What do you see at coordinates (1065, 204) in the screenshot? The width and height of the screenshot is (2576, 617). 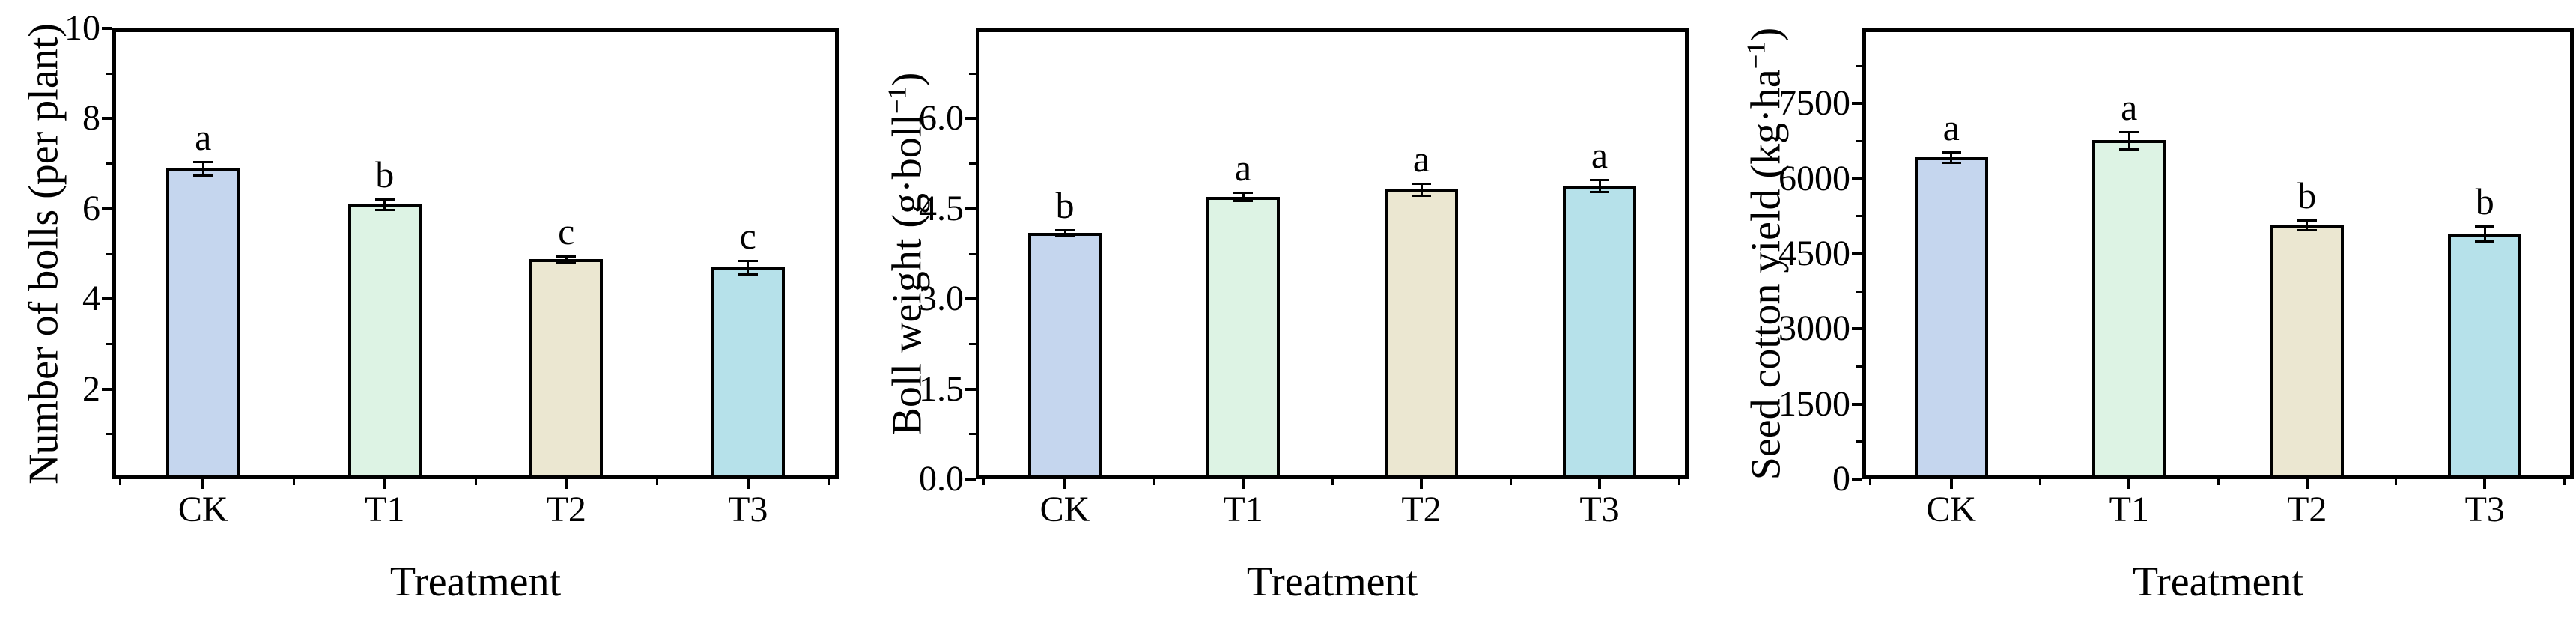 I see `sig-letter-boll-weight-CK: b` at bounding box center [1065, 204].